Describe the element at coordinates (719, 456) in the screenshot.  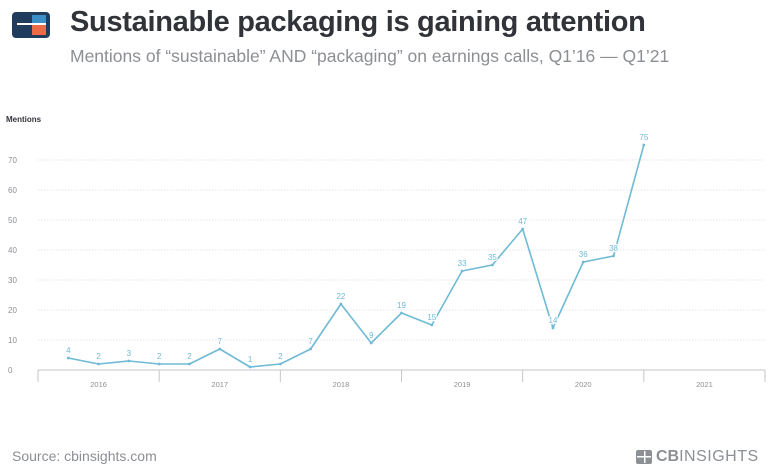
I see `brand-rest: INSIGHTS` at that location.